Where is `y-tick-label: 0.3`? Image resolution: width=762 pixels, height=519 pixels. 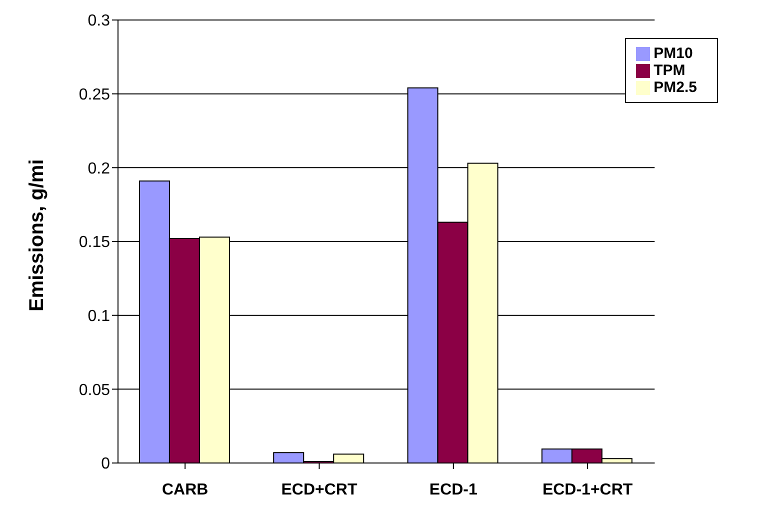 y-tick-label: 0.3 is located at coordinates (99, 21).